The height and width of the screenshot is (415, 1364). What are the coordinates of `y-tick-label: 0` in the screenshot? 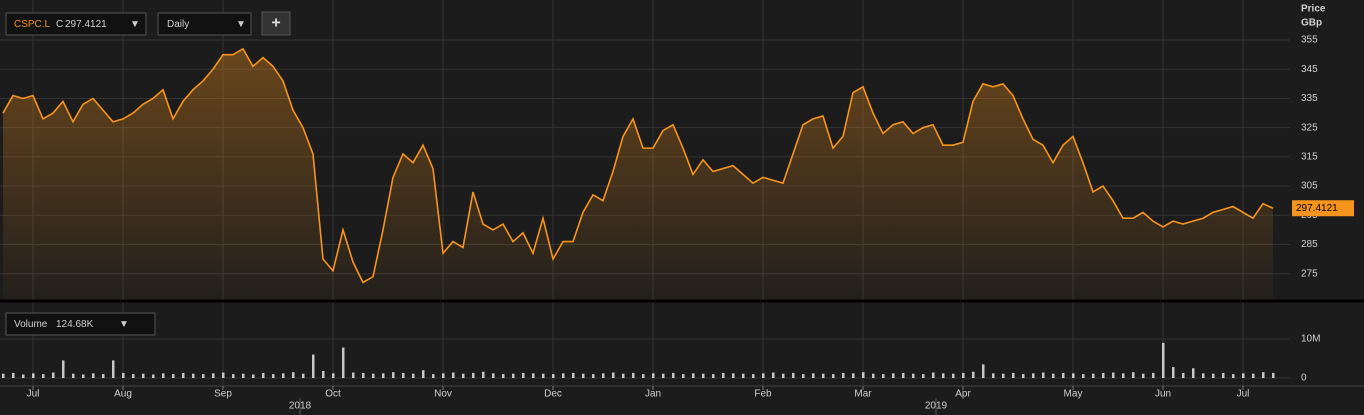 It's located at (1304, 378).